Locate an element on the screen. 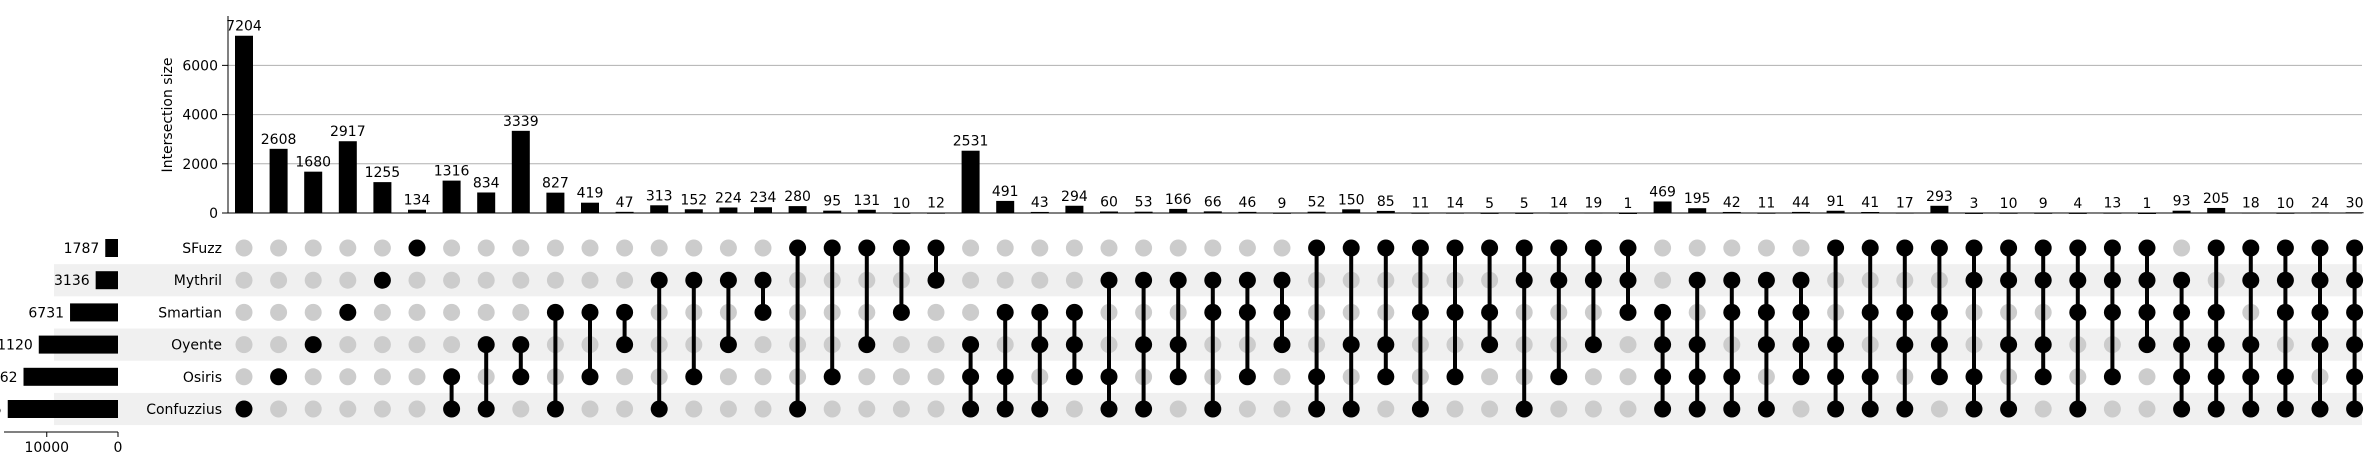  bar-value-label: 44 is located at coordinates (1801, 203).